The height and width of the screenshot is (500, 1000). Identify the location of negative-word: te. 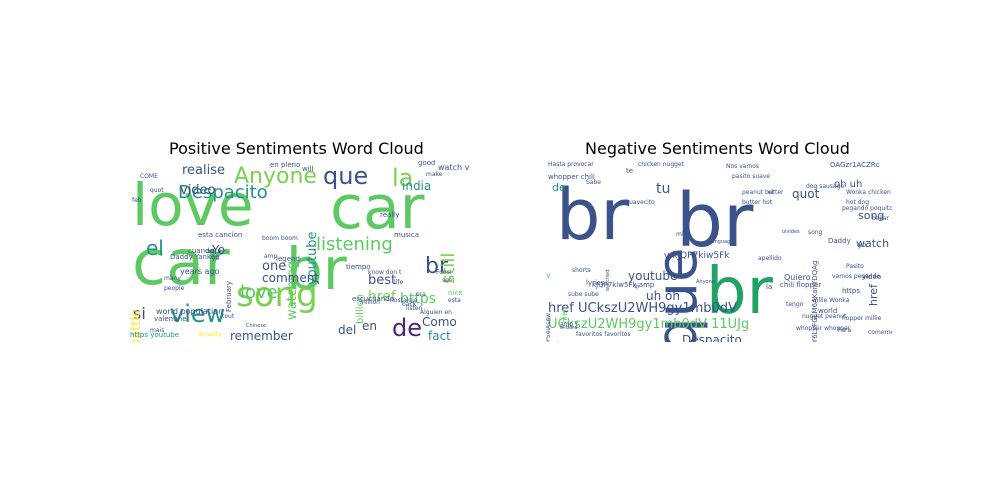
(630, 171).